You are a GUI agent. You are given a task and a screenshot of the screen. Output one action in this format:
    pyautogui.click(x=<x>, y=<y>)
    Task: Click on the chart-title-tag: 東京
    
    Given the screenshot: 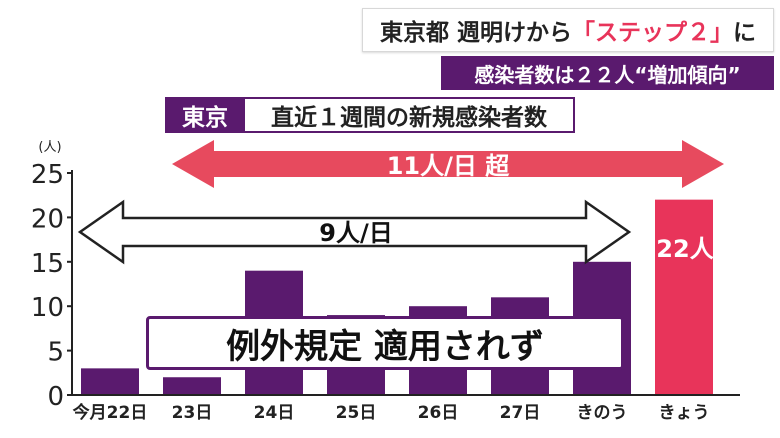 What is the action you would take?
    pyautogui.click(x=205, y=115)
    